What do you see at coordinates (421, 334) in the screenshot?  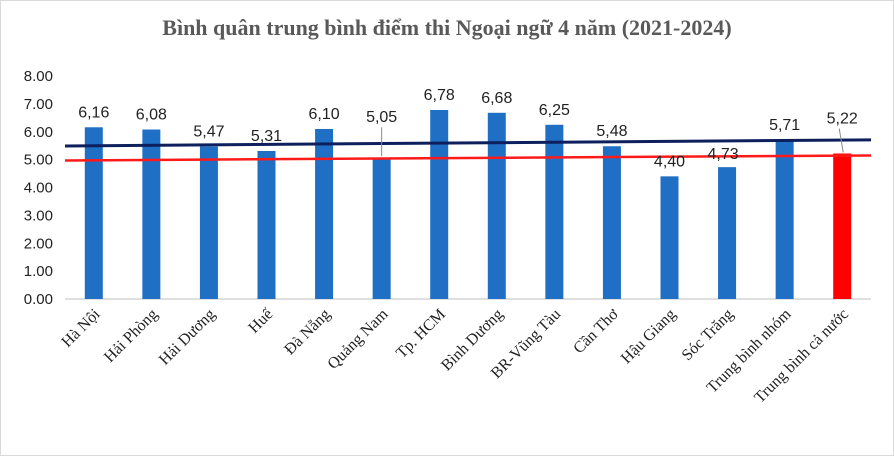 I see `x-tick-label: Tp. HCM` at bounding box center [421, 334].